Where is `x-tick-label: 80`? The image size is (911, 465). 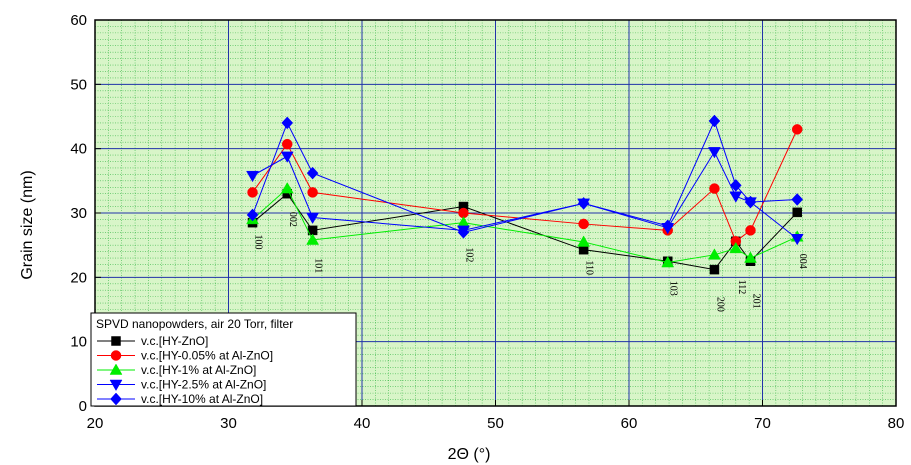
x-tick-label: 80 is located at coordinates (896, 423).